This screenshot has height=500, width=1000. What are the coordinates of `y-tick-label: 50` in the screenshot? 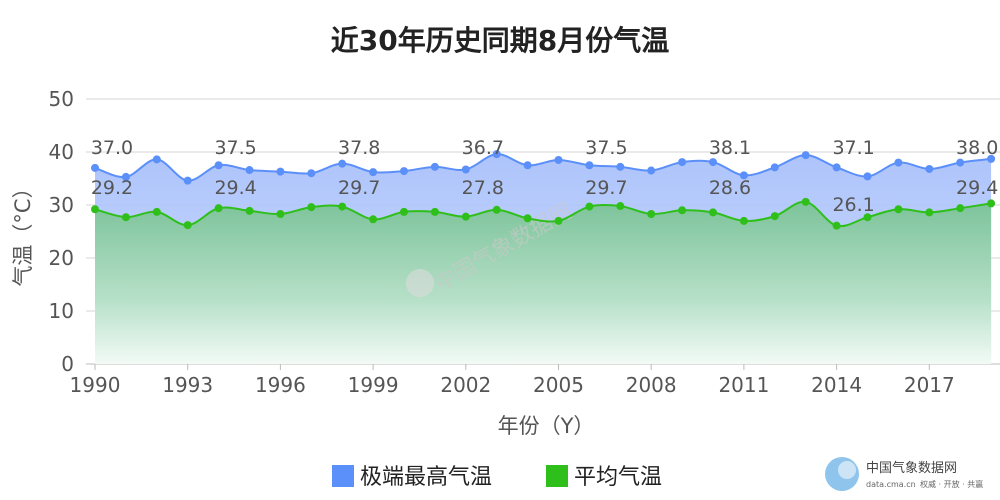 It's located at (61, 99).